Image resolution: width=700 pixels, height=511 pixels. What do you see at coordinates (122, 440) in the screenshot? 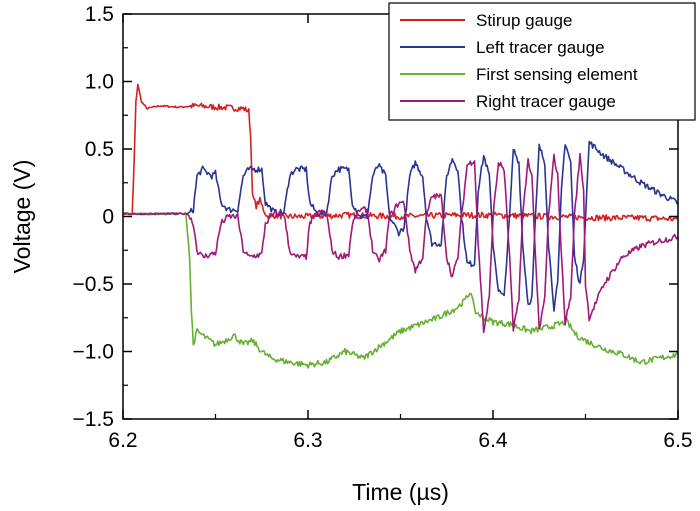
I see `x-tick-label: 6.2` at bounding box center [122, 440].